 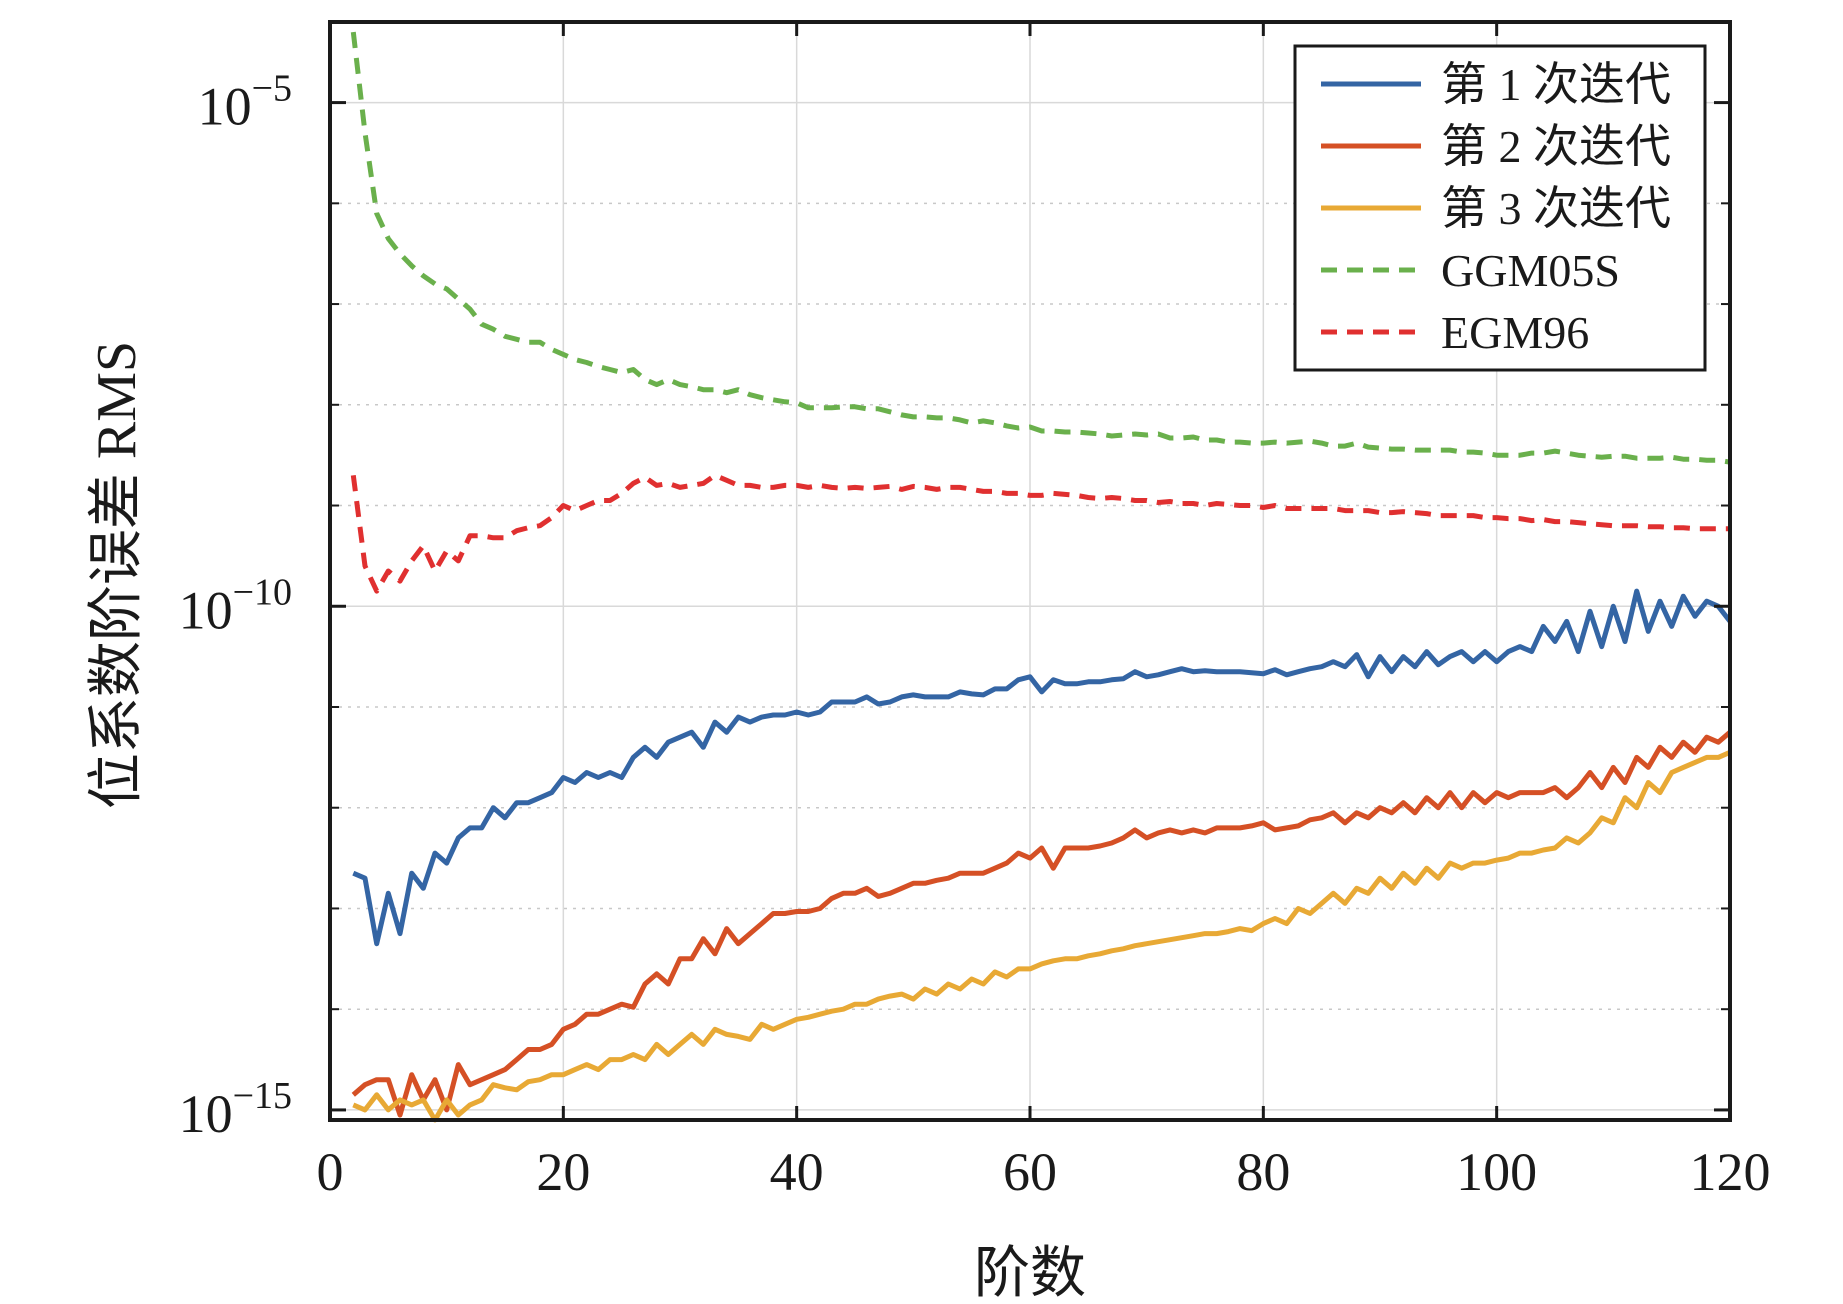 What do you see at coordinates (1556, 208) in the screenshot?
I see `legend-label-3: 第 3 次迭代` at bounding box center [1556, 208].